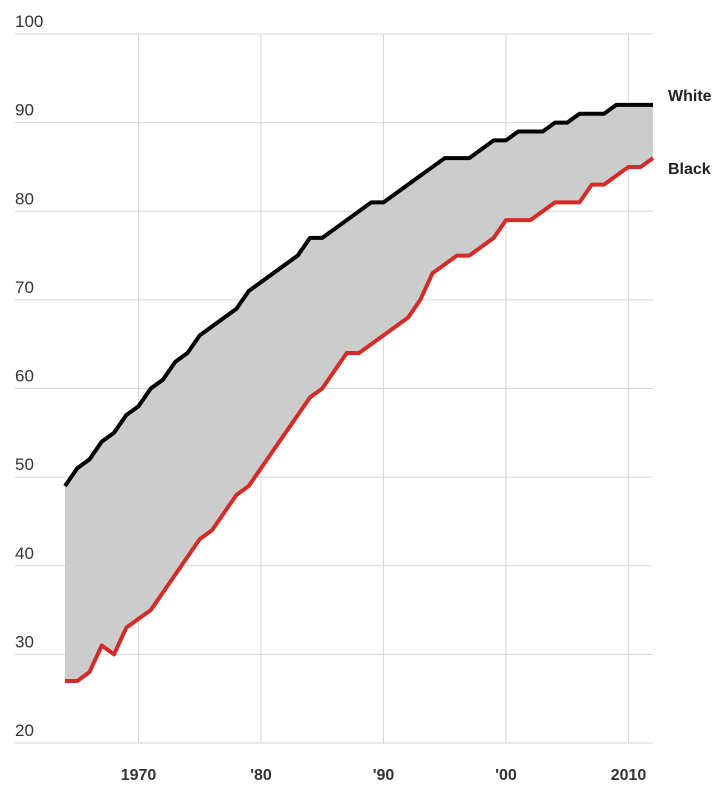  I want to click on x-tick-label: '90, so click(384, 775).